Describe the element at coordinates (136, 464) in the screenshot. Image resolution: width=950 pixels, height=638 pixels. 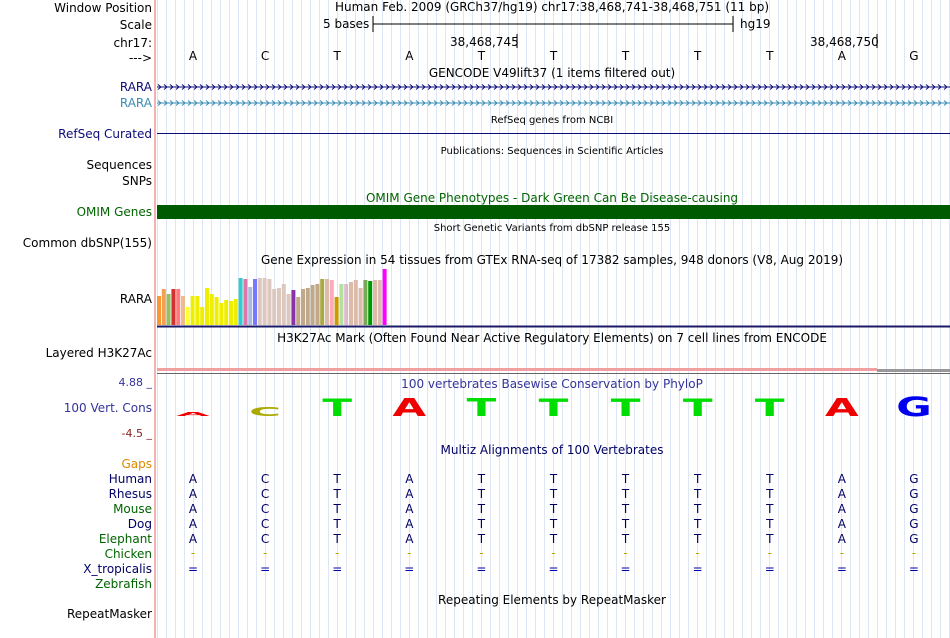
I see `gaps-label: Gaps` at that location.